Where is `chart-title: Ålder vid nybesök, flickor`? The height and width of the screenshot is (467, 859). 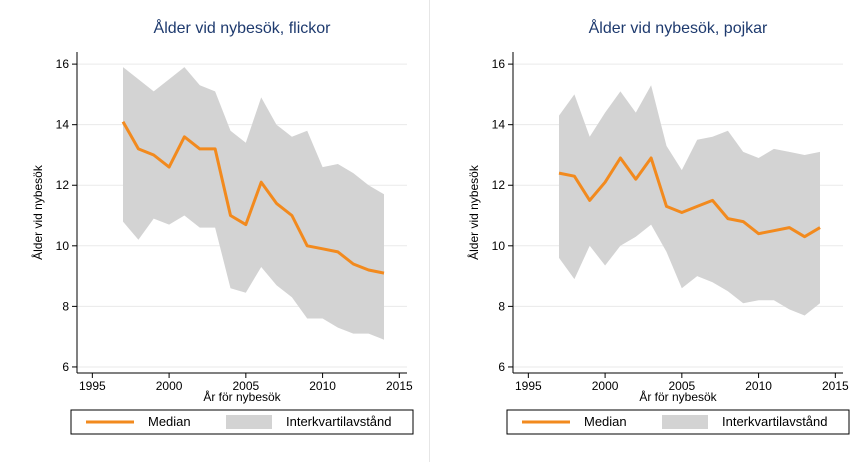
chart-title: Ålder vid nybesök, flickor is located at coordinates (243, 27).